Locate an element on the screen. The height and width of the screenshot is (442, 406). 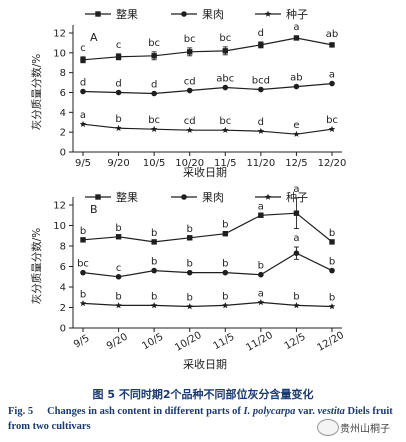
panel-1-panel-label: A is located at coordinates (94, 37).